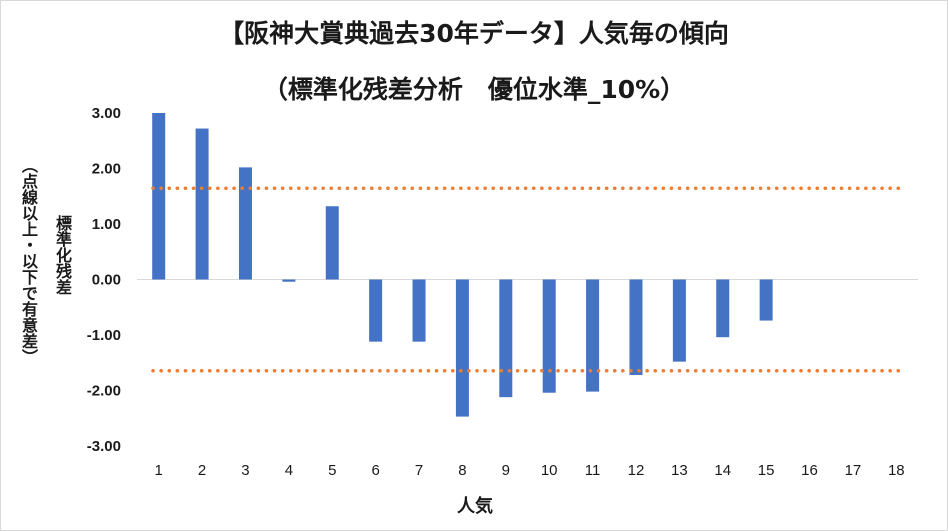  Describe the element at coordinates (104, 391) in the screenshot. I see `y-tick-label: -2.00` at that location.